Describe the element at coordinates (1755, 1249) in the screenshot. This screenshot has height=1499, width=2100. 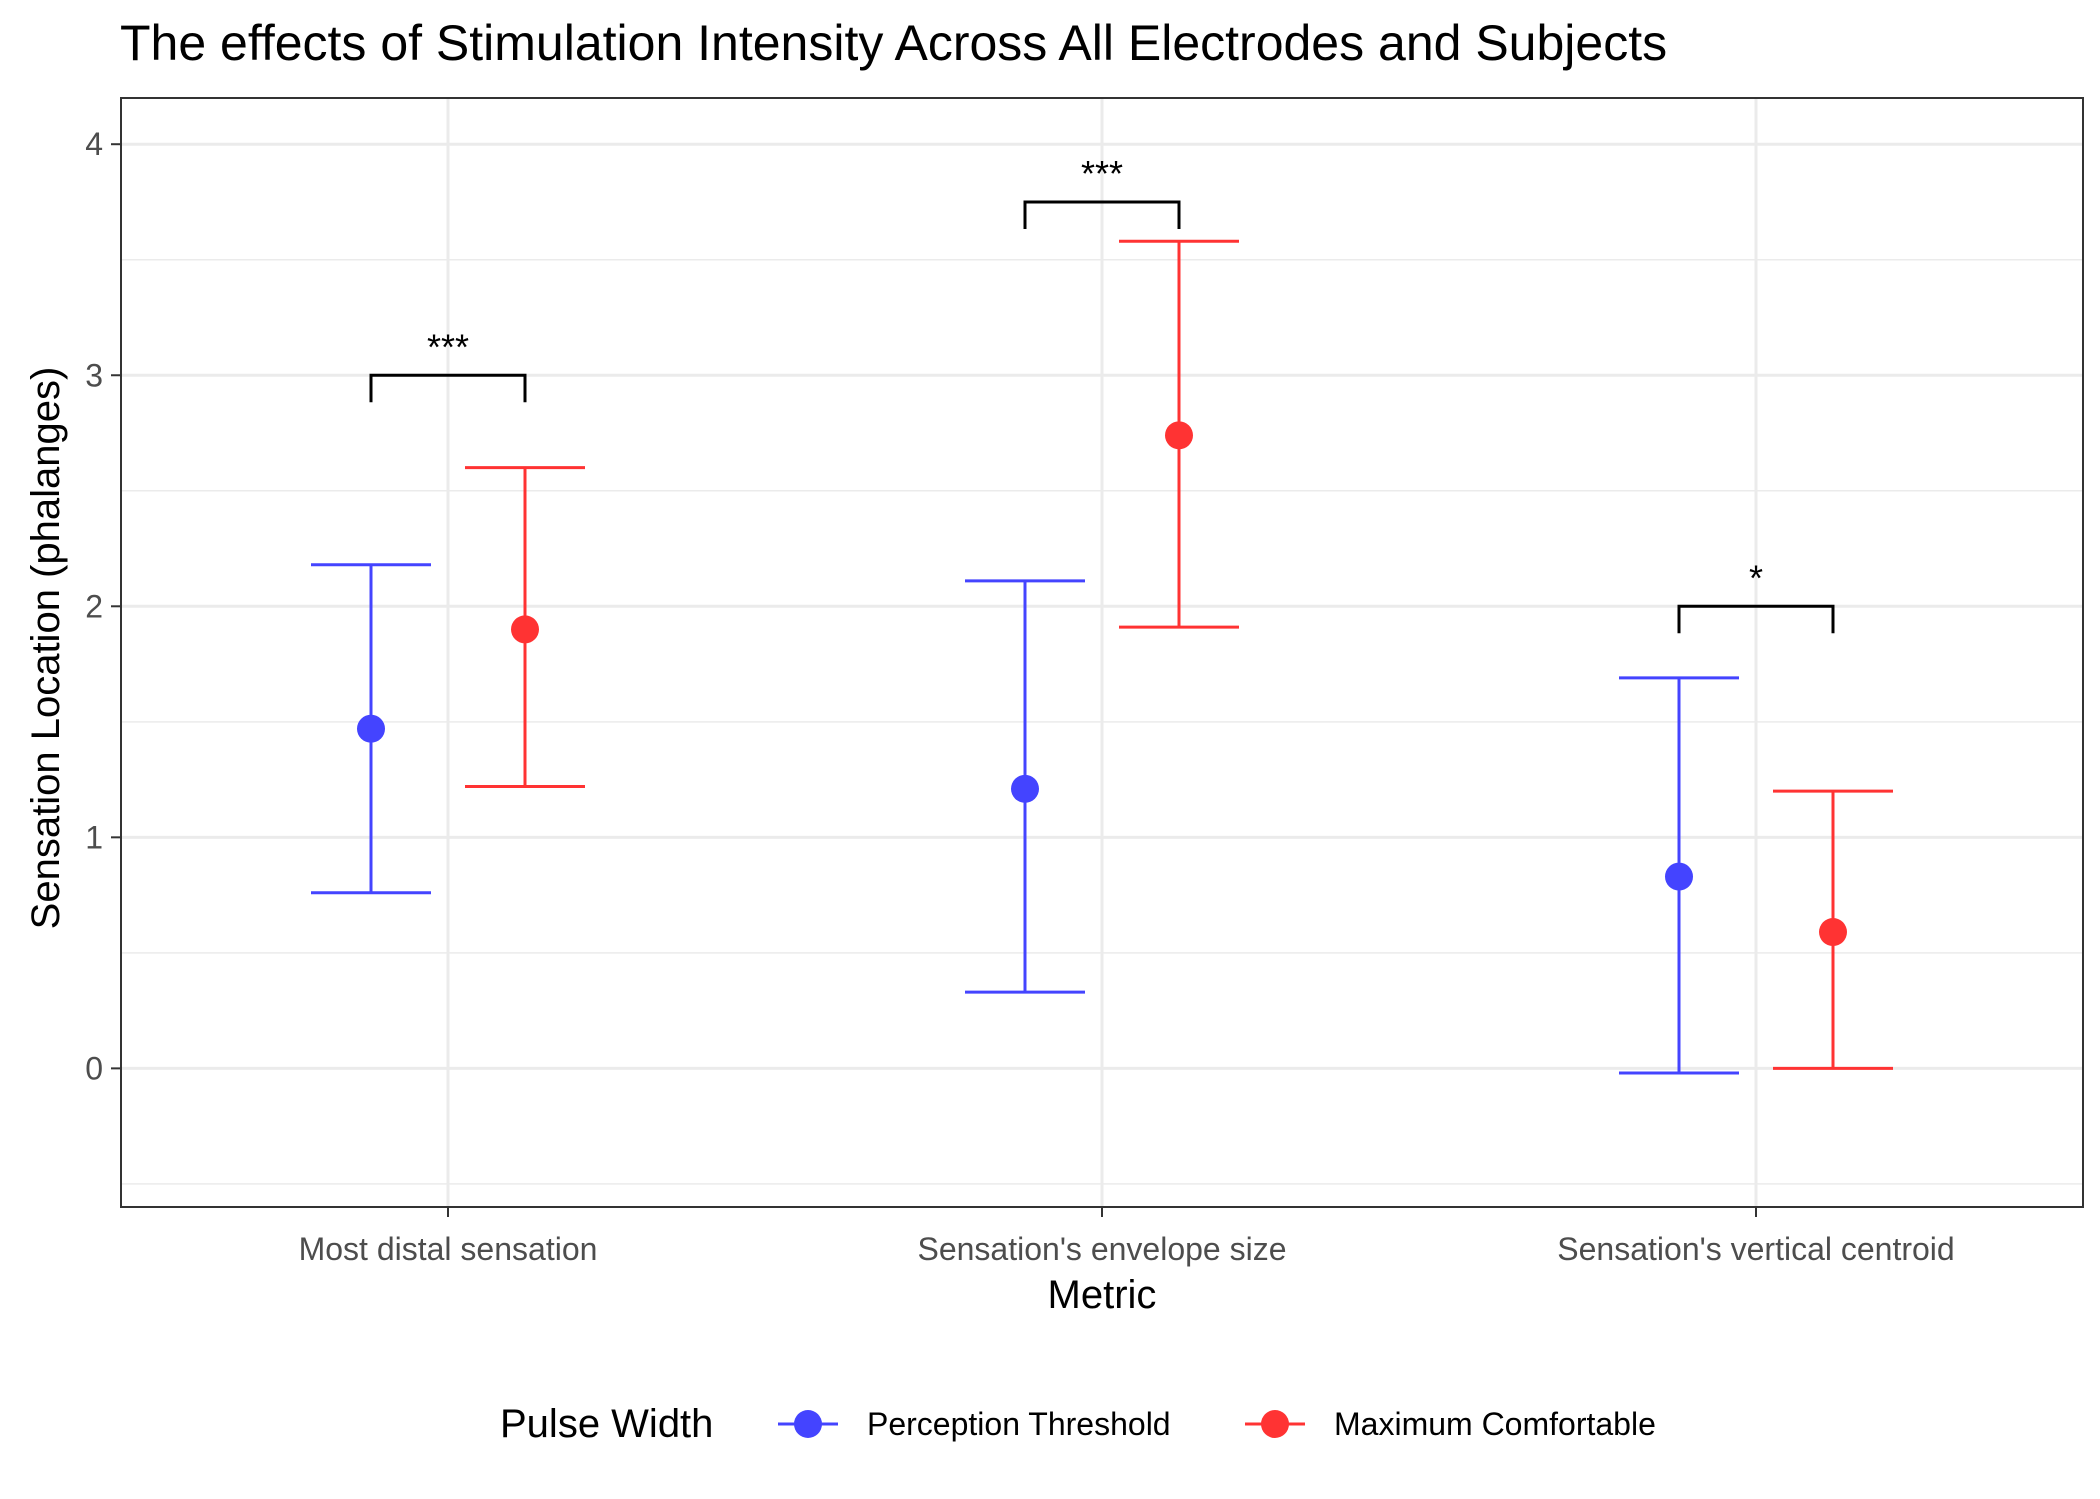
I see `x-tick-label: Sensation's vertical centroid` at that location.